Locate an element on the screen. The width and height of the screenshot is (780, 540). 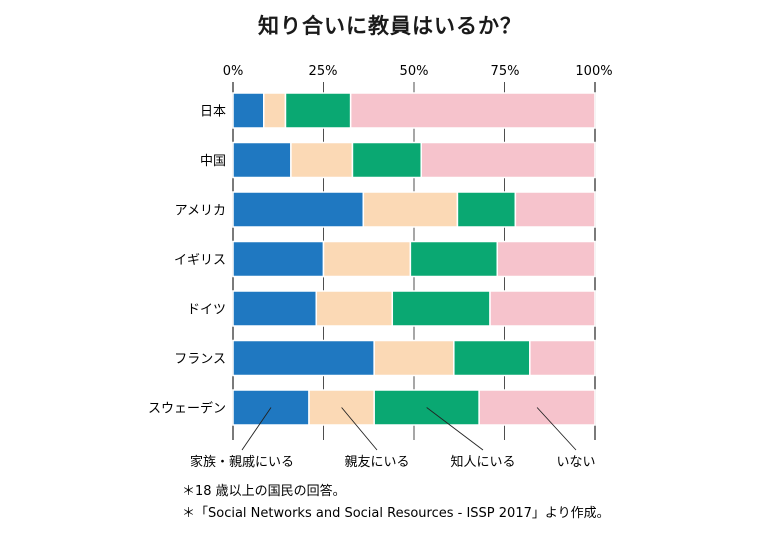
x-tick-label-50: 50% is located at coordinates (414, 71).